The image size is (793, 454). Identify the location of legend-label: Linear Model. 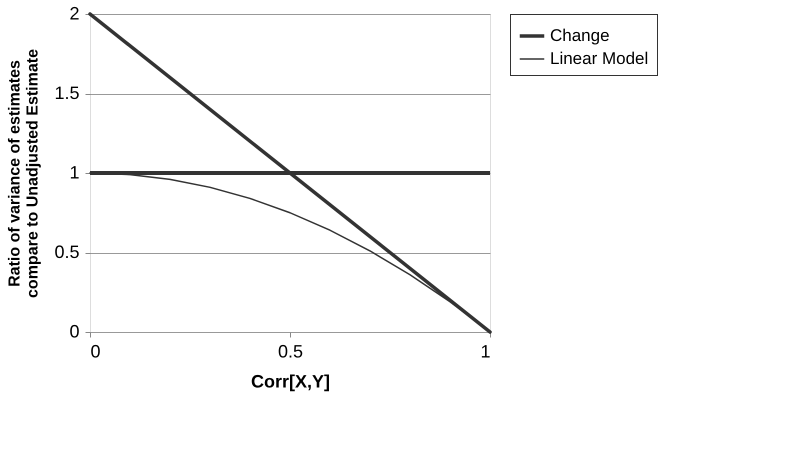
(599, 58).